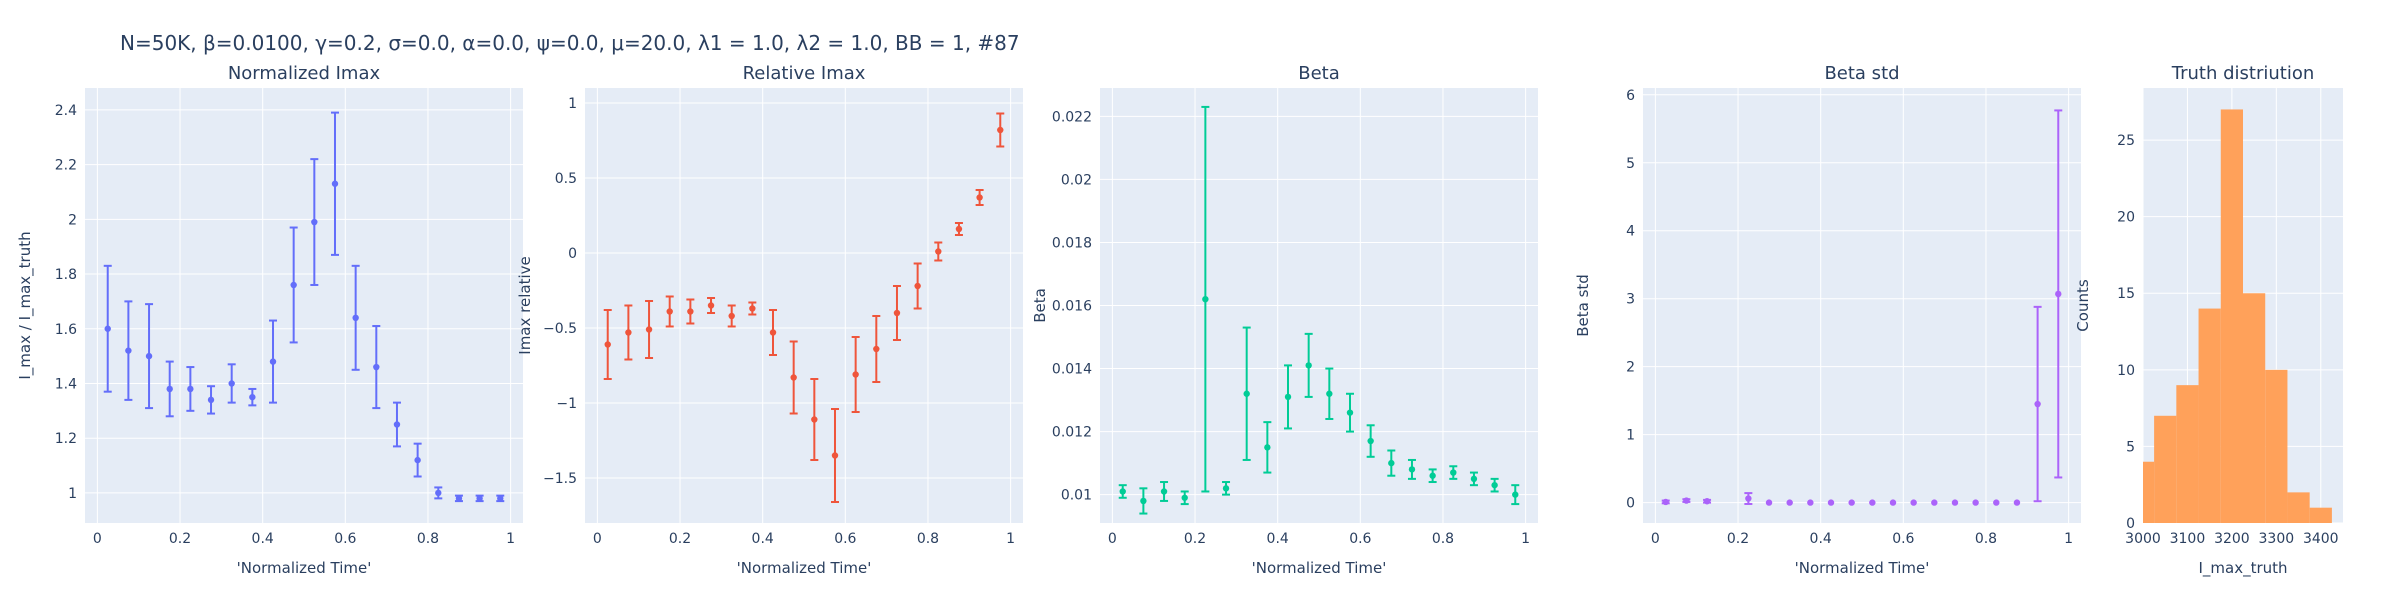  What do you see at coordinates (2243, 73) in the screenshot?
I see `subplot-title: Truth distriution` at bounding box center [2243, 73].